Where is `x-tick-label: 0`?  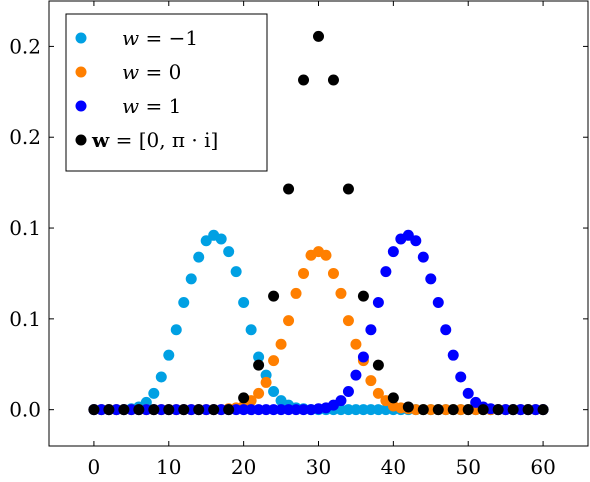 x-tick-label: 0 is located at coordinates (94, 467).